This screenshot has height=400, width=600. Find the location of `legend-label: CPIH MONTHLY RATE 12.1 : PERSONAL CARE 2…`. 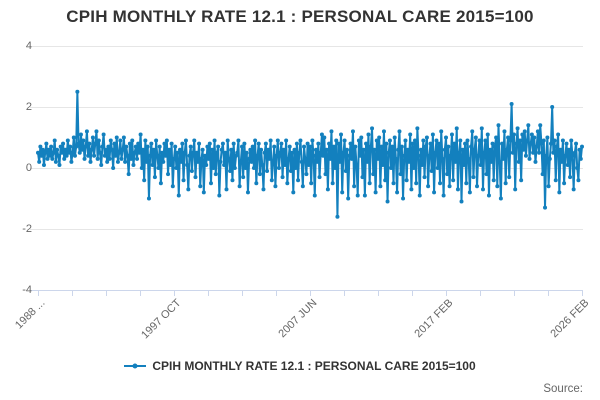

legend-label: CPIH MONTHLY RATE 12.1 : PERSONAL CARE 2… is located at coordinates (314, 366).